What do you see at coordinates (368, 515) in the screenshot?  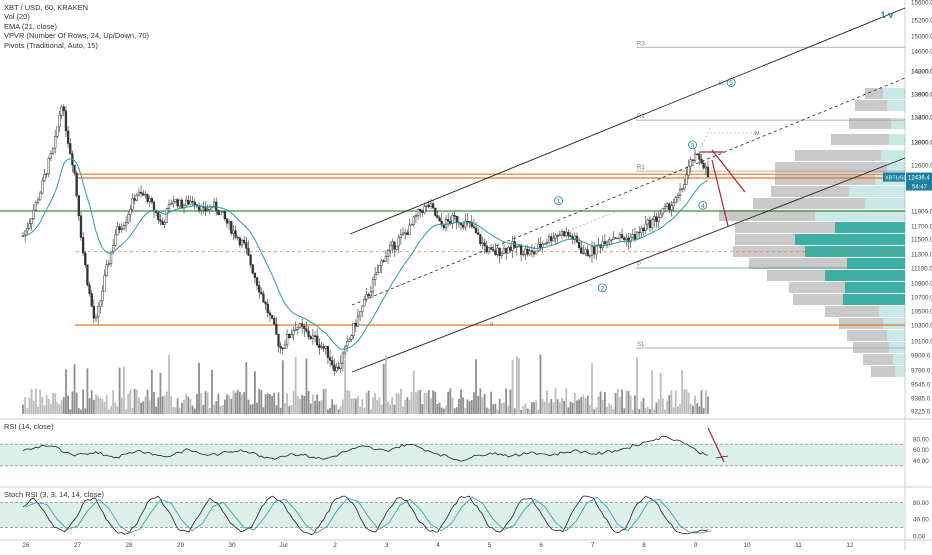 I see `stoch-signal-line` at bounding box center [368, 515].